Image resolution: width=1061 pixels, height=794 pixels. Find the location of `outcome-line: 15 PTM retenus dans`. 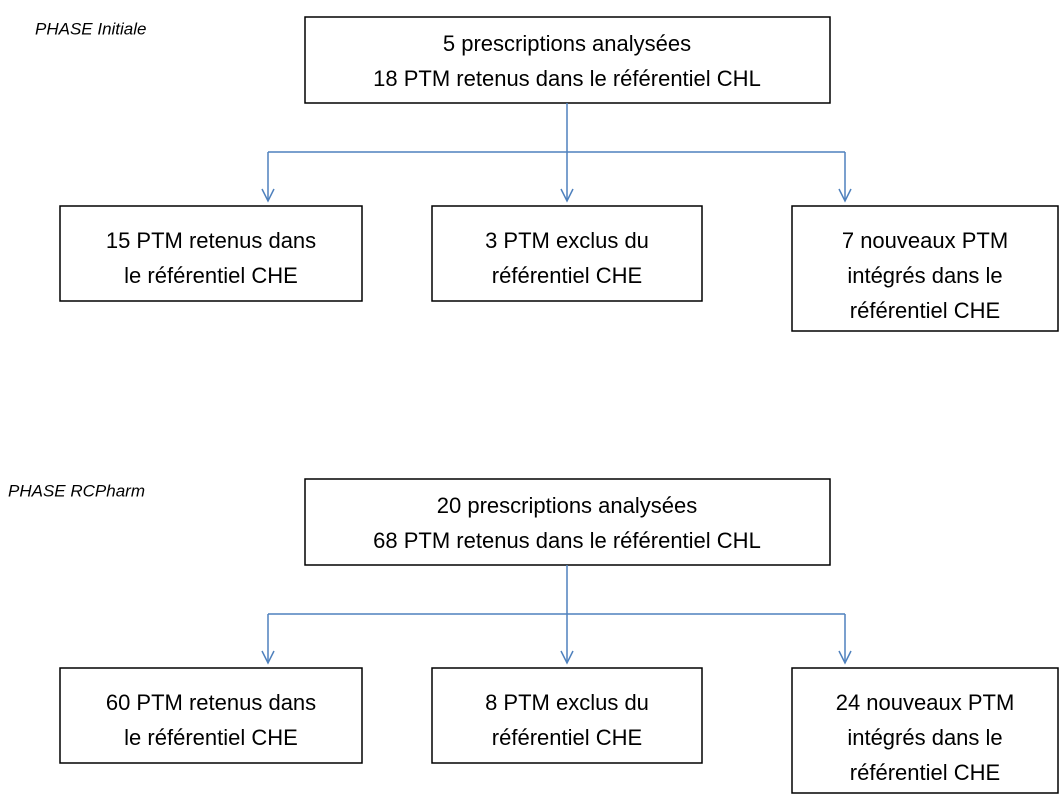

outcome-line: 15 PTM retenus dans is located at coordinates (211, 240).